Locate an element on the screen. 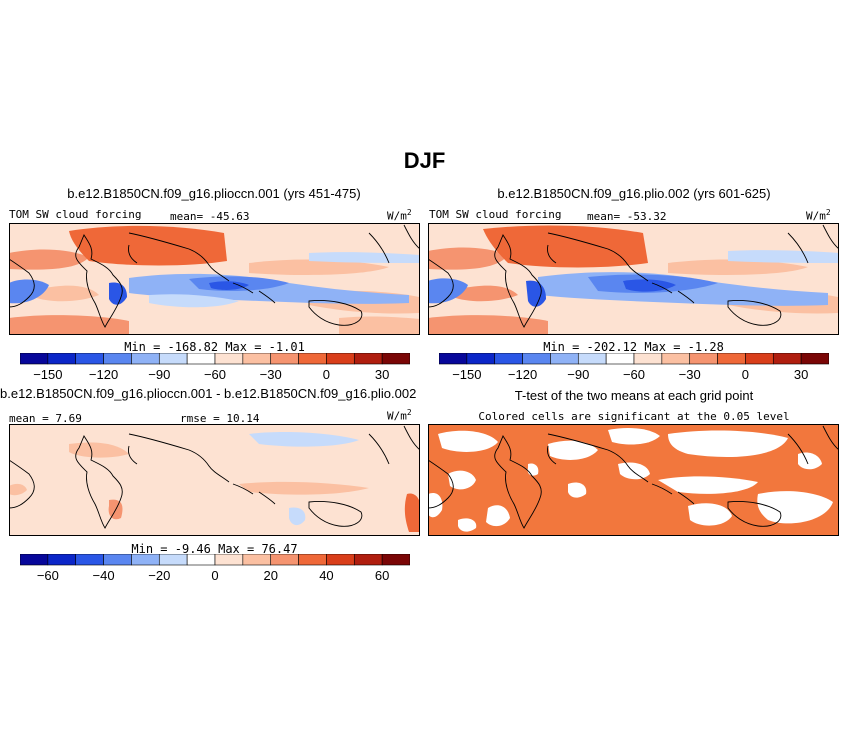 The height and width of the screenshot is (733, 849). panel-1-mean: mean= -45.63 is located at coordinates (210, 216).